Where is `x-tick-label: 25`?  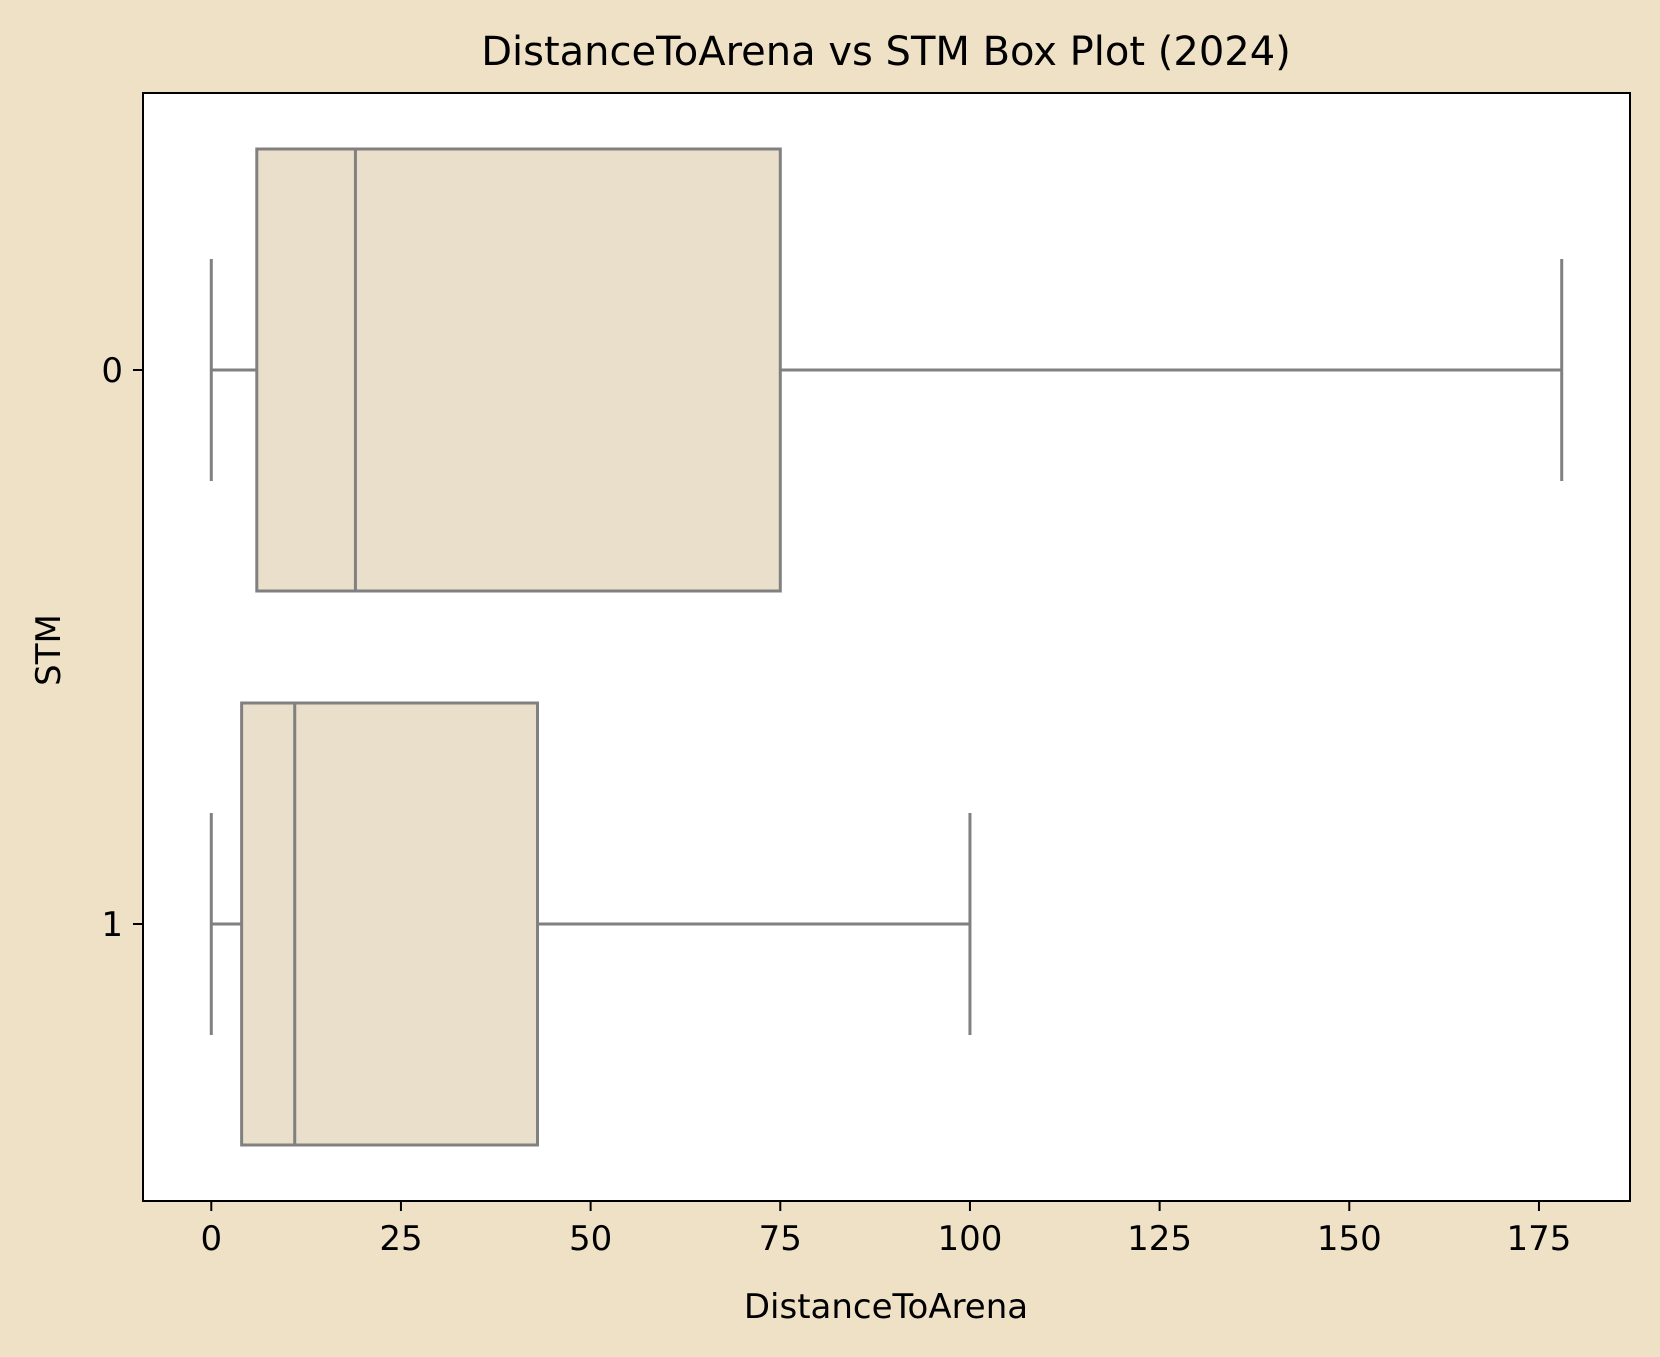 x-tick-label: 25 is located at coordinates (400, 1239).